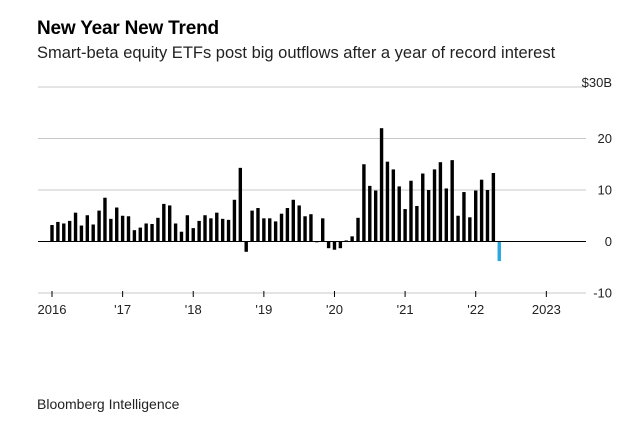  I want to click on chart-title: New Year New Trend, so click(128, 28).